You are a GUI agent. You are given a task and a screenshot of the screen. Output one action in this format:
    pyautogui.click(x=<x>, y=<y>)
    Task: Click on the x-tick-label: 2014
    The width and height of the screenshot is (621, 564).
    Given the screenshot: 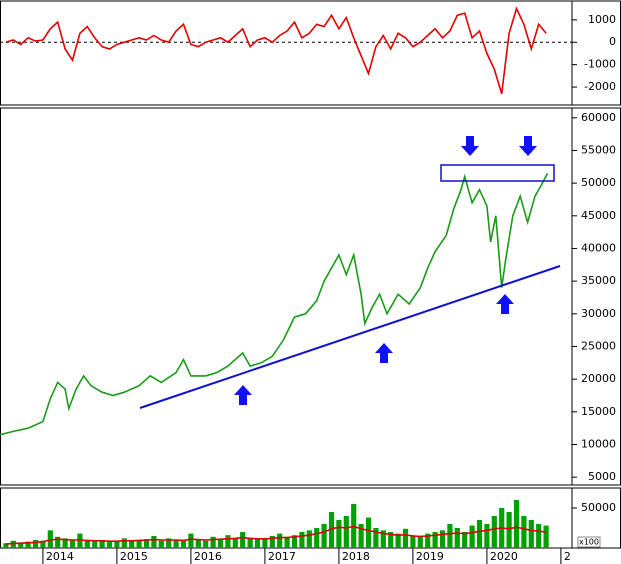 What is the action you would take?
    pyautogui.click(x=60, y=556)
    